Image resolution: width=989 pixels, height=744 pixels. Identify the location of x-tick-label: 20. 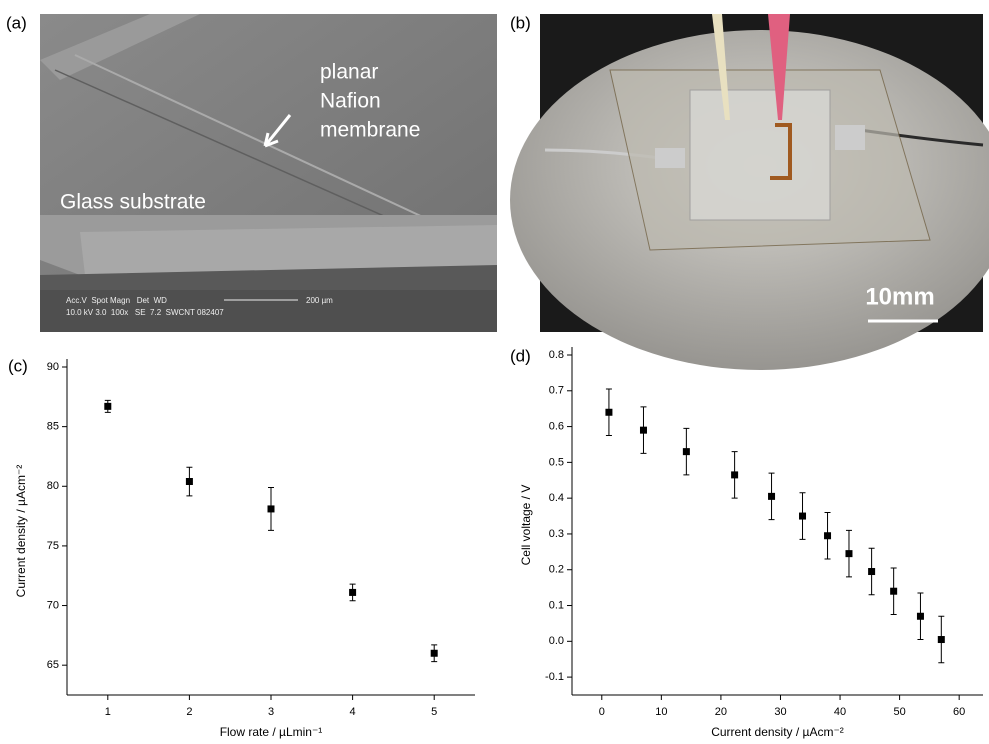
(721, 712).